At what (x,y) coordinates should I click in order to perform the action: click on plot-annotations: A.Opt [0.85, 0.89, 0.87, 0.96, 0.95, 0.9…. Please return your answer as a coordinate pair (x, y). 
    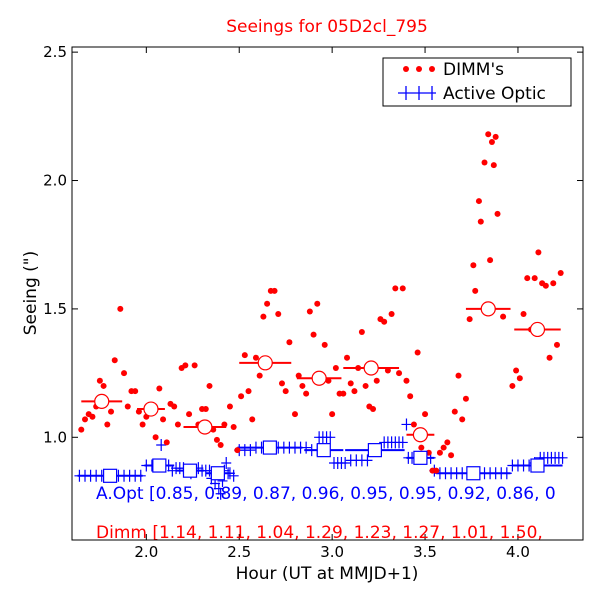
    Looking at the image, I should click on (326, 513).